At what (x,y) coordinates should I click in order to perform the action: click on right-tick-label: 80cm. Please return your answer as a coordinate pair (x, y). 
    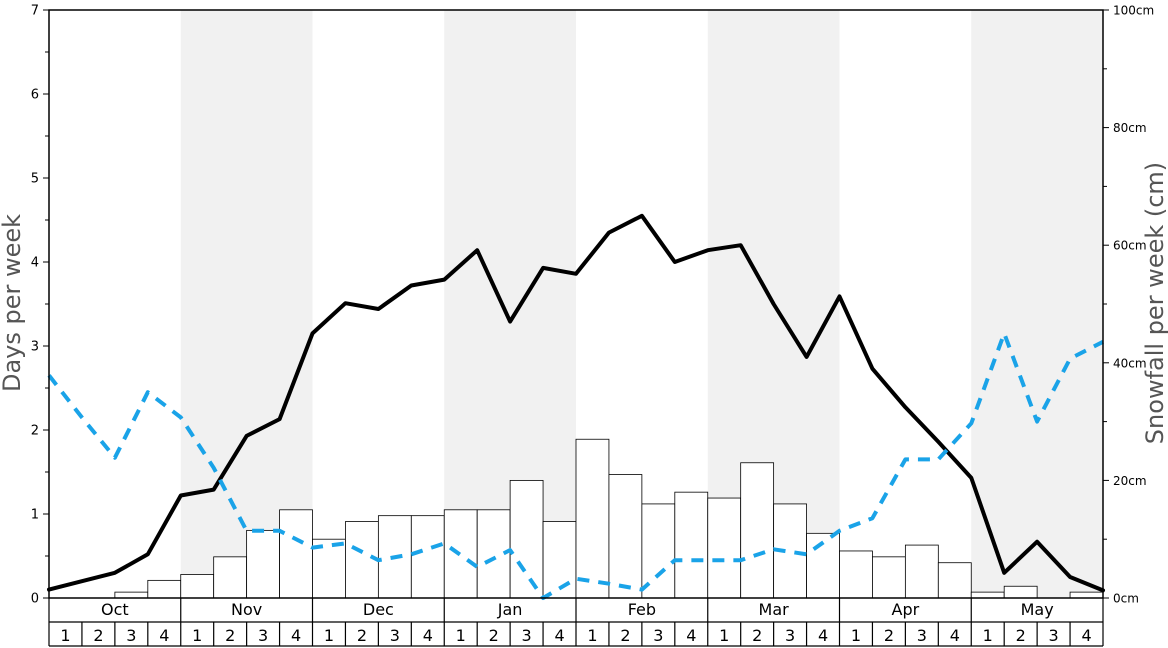
    Looking at the image, I should click on (1130, 128).